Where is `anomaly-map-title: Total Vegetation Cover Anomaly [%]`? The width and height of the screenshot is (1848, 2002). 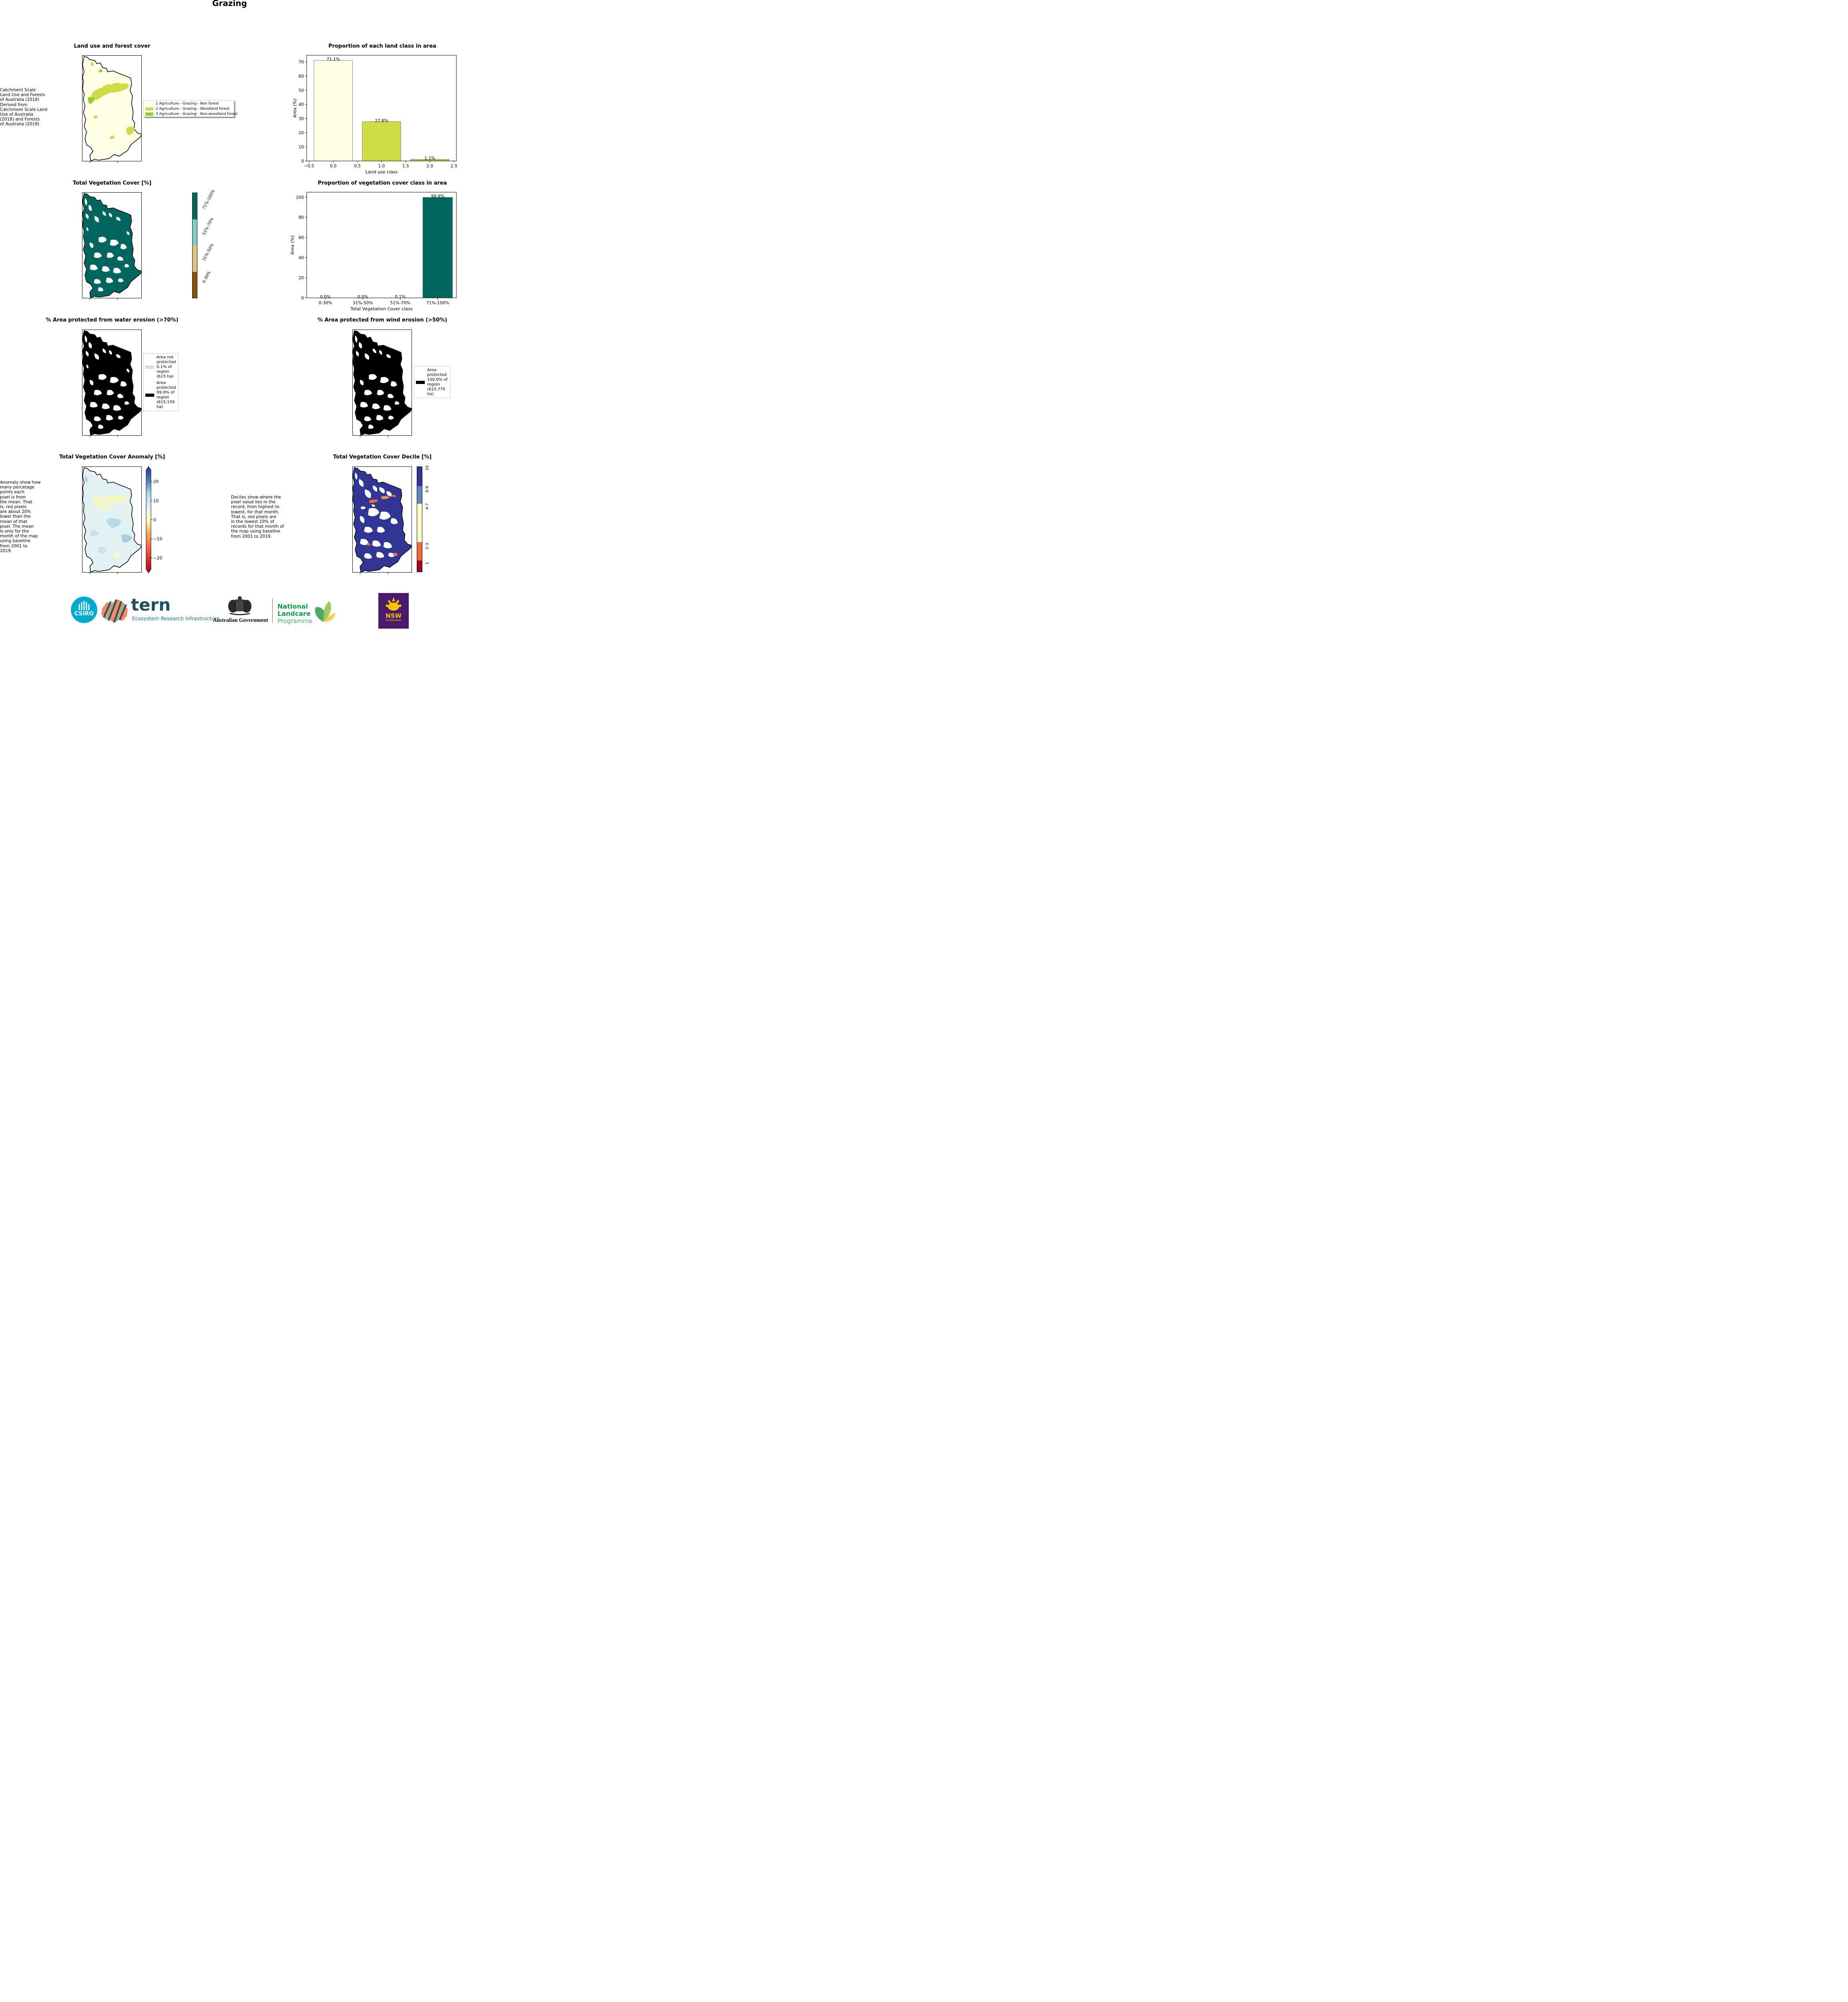 anomaly-map-title: Total Vegetation Cover Anomaly [%] is located at coordinates (112, 457).